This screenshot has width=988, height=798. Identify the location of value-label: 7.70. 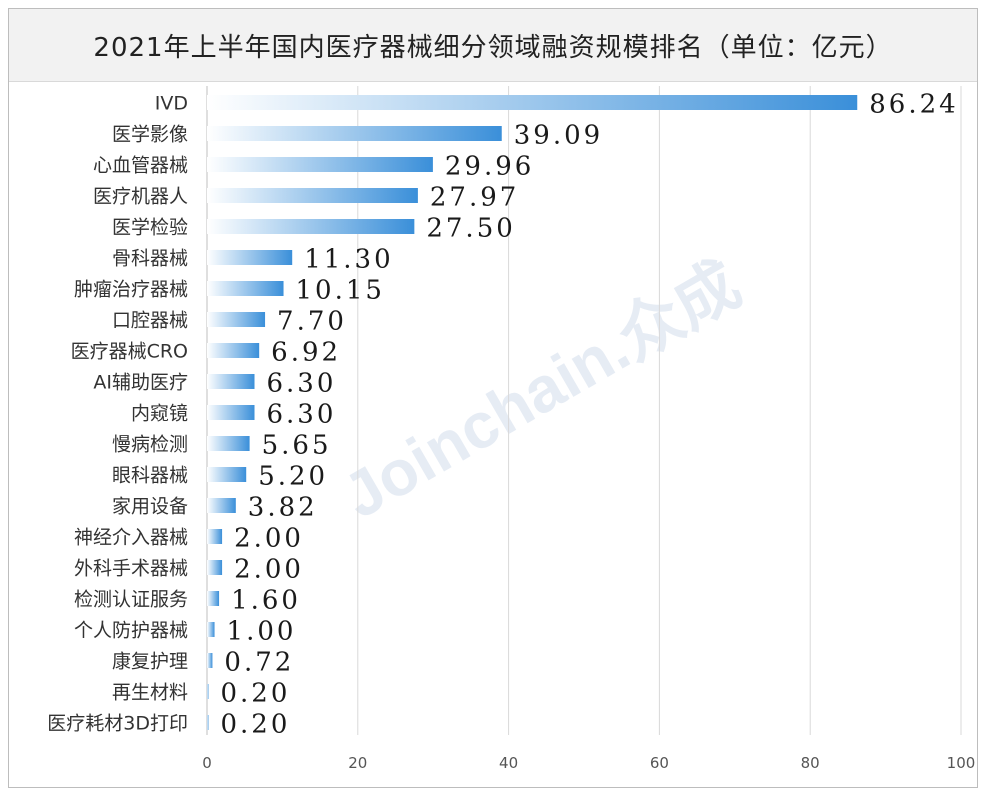
(312, 322).